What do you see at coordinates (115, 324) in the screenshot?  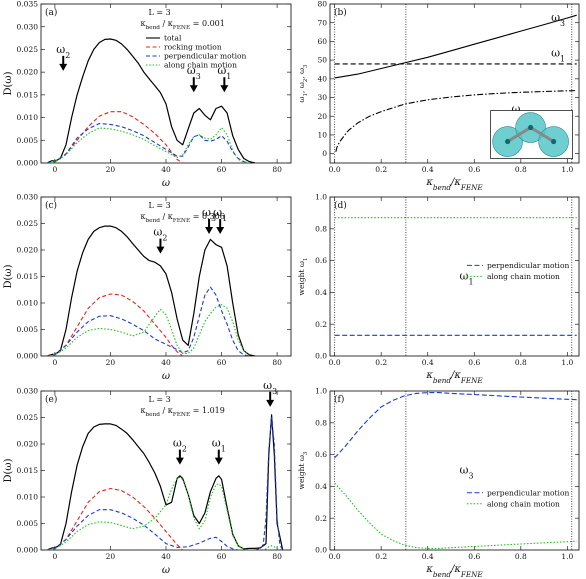 I see `series-line-rocking-motion` at bounding box center [115, 324].